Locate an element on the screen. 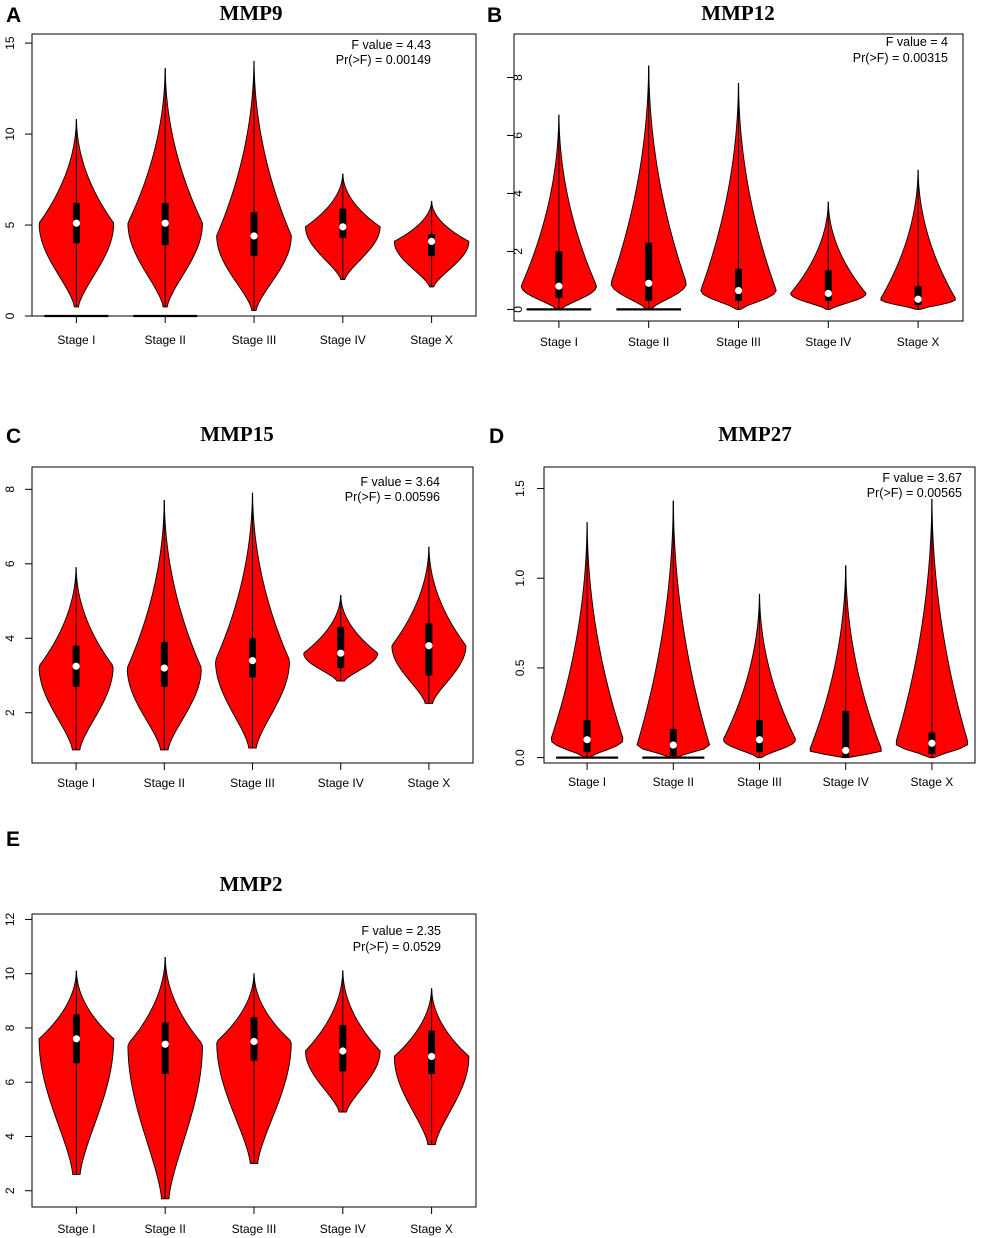 The height and width of the screenshot is (1238, 989). y-tick-label: 12 is located at coordinates (10, 919).